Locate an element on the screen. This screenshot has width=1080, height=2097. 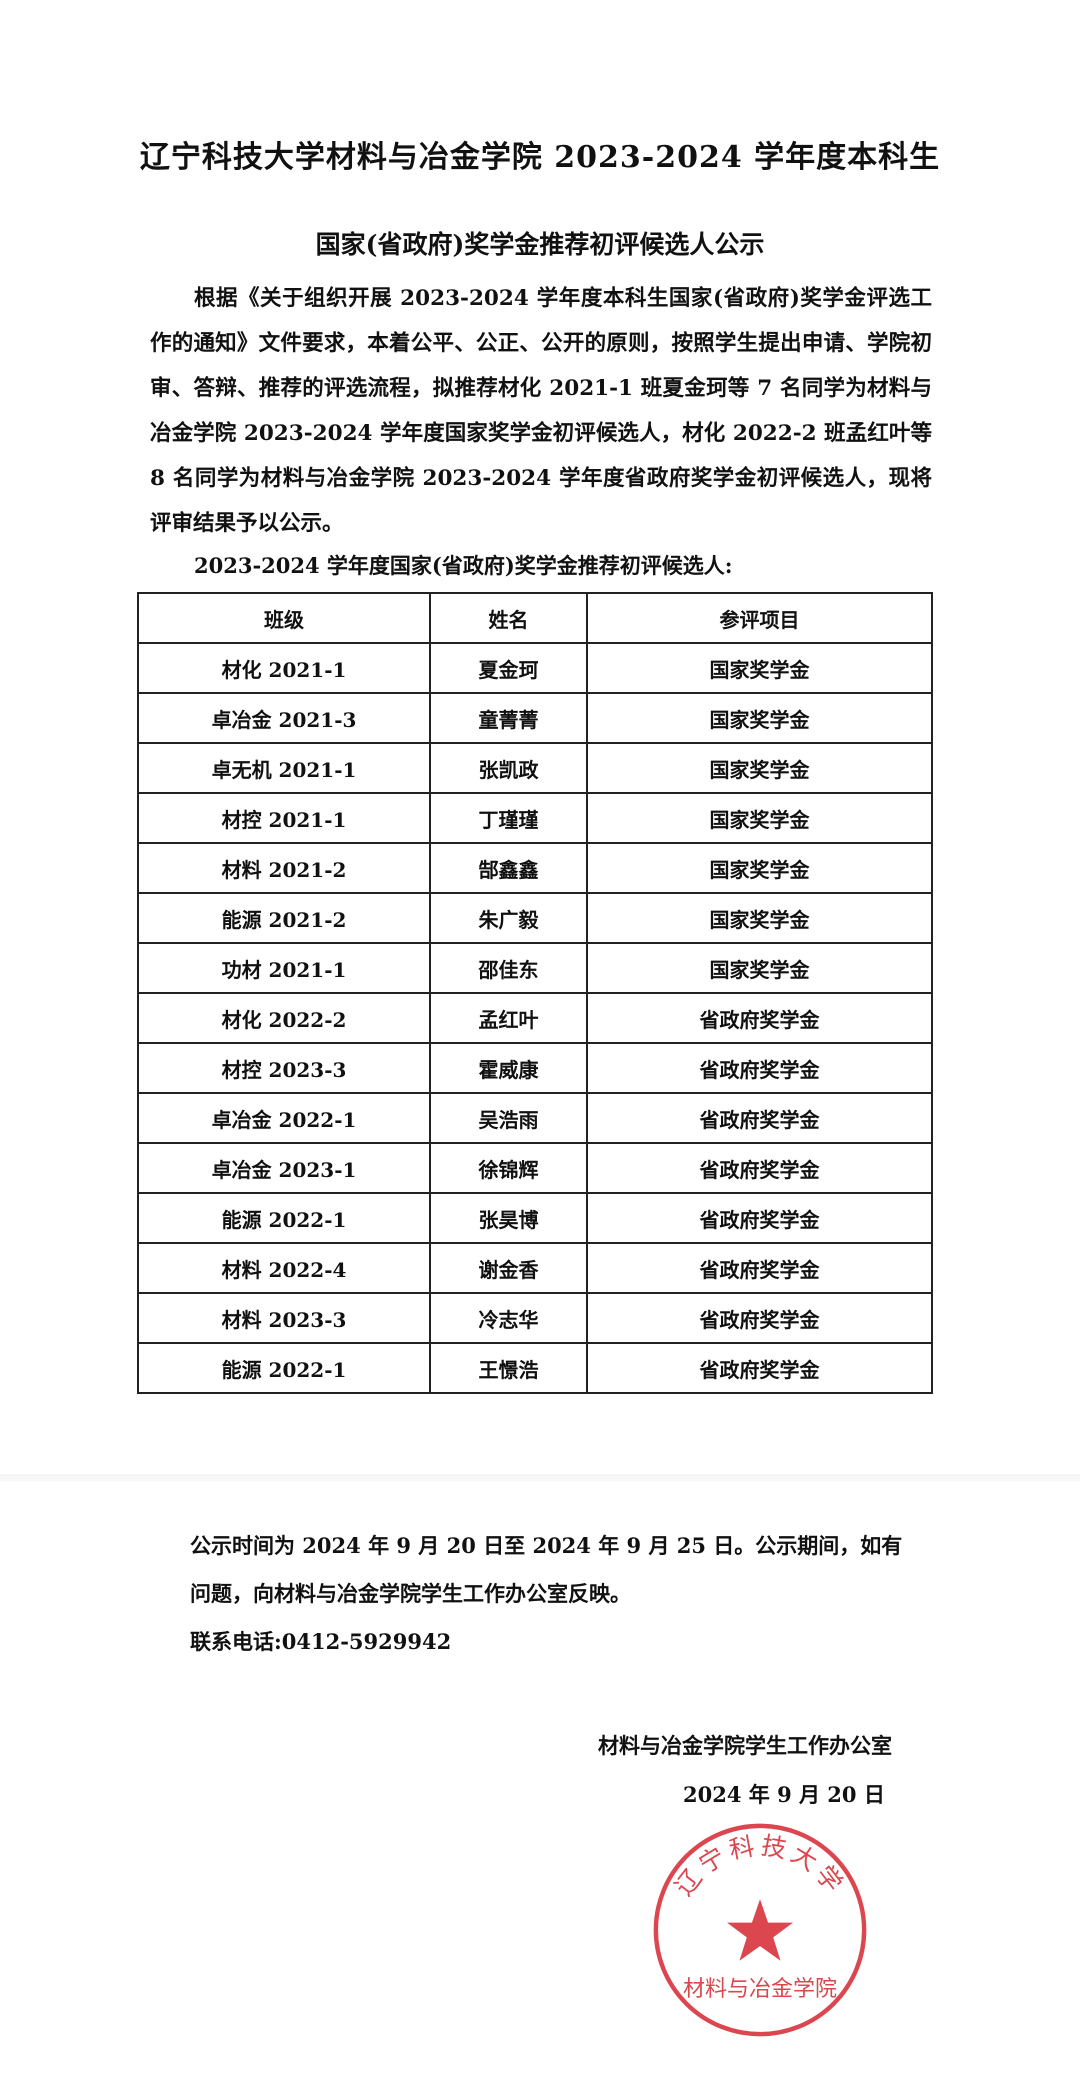
table-row: 卓冶金 2023-1 徐锦辉 省政府奖学金 is located at coordinates (535, 1168).